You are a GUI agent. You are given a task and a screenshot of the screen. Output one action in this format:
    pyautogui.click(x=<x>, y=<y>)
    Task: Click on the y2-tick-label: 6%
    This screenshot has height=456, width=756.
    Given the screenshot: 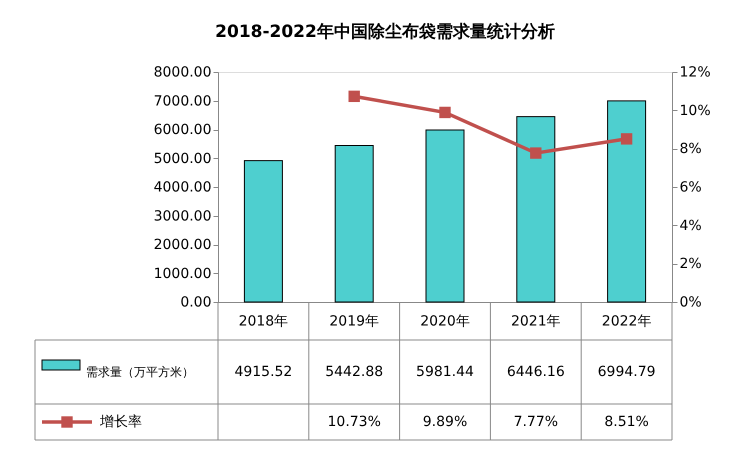 What is the action you would take?
    pyautogui.click(x=691, y=188)
    